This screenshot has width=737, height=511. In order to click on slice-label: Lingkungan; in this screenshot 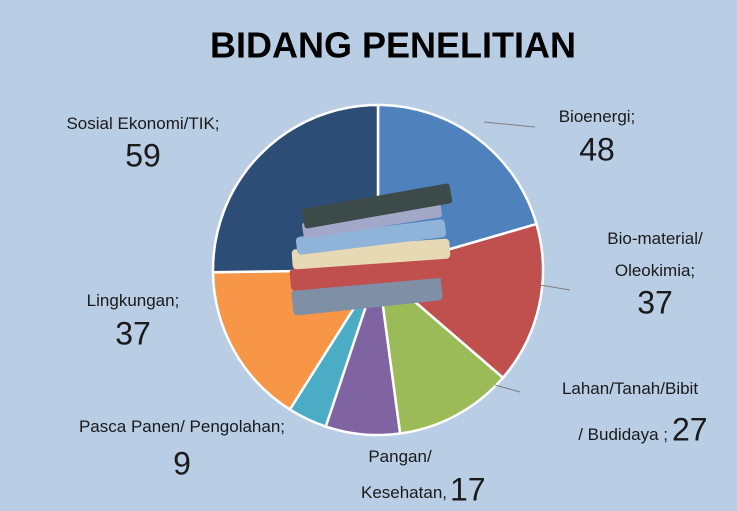, I will do `click(133, 300)`.